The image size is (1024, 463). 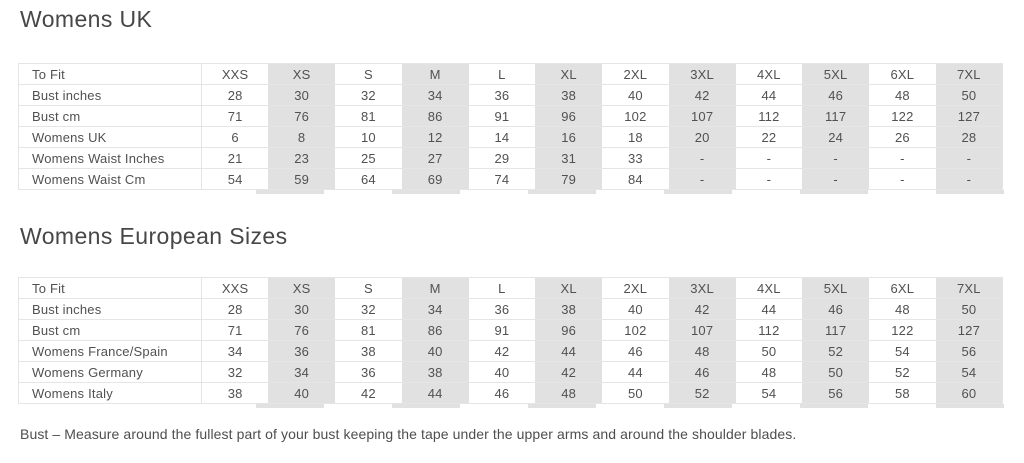 What do you see at coordinates (435, 137) in the screenshot?
I see `size-value-cell: 12` at bounding box center [435, 137].